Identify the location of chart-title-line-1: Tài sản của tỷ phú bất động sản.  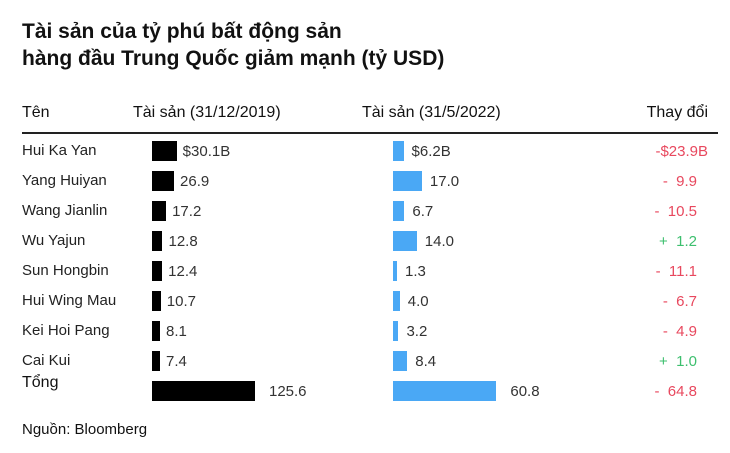
(182, 31).